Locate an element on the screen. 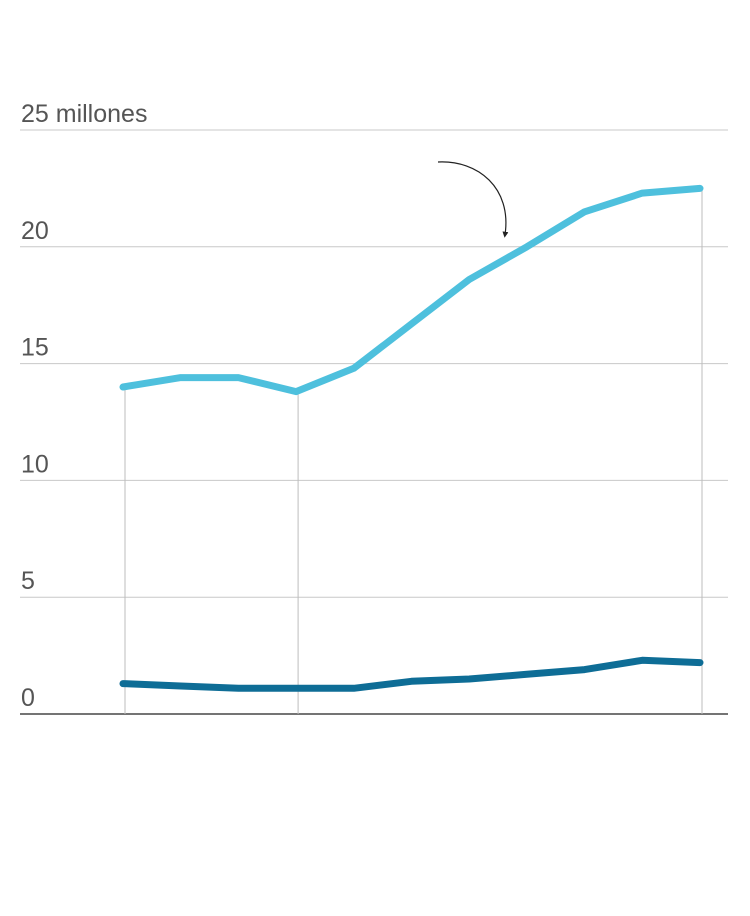 This screenshot has width=750, height=916. y-axis-tick-labels: 25 millones 20 15 10 5 0 is located at coordinates (84, 406).